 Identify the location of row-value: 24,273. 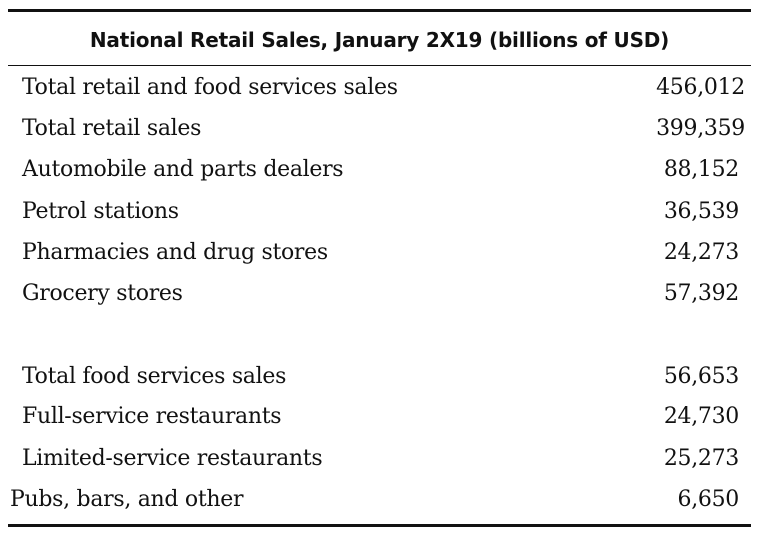
(701, 252).